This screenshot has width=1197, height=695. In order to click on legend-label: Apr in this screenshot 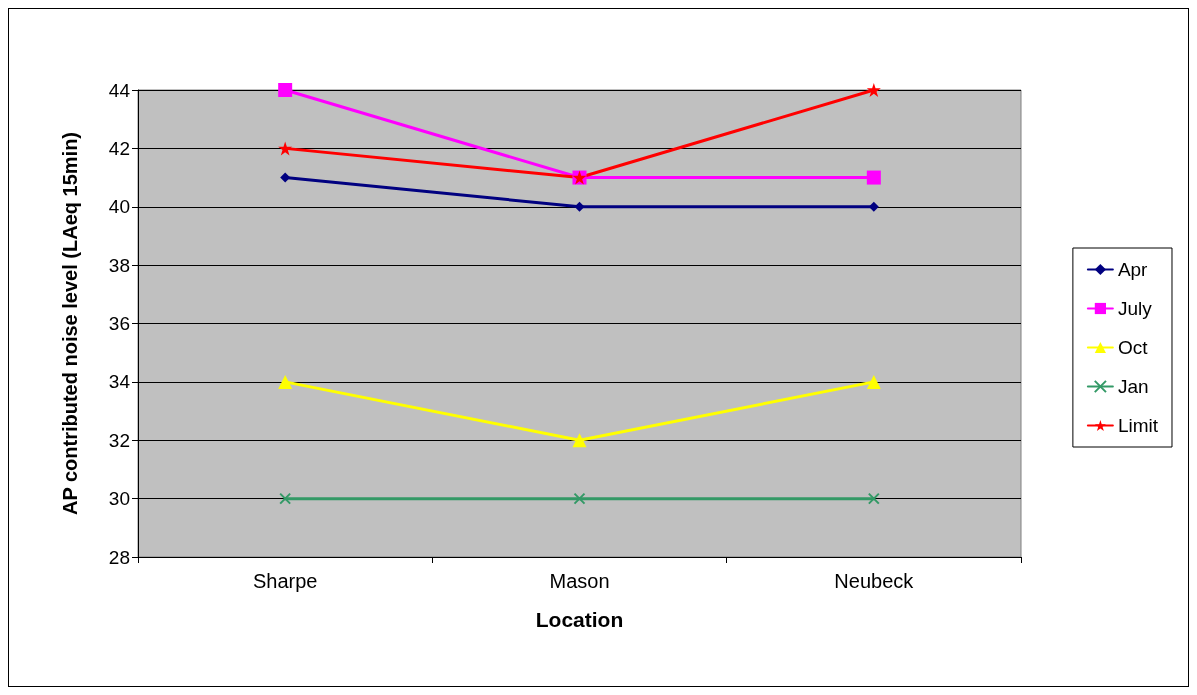, I will do `click(1133, 269)`.